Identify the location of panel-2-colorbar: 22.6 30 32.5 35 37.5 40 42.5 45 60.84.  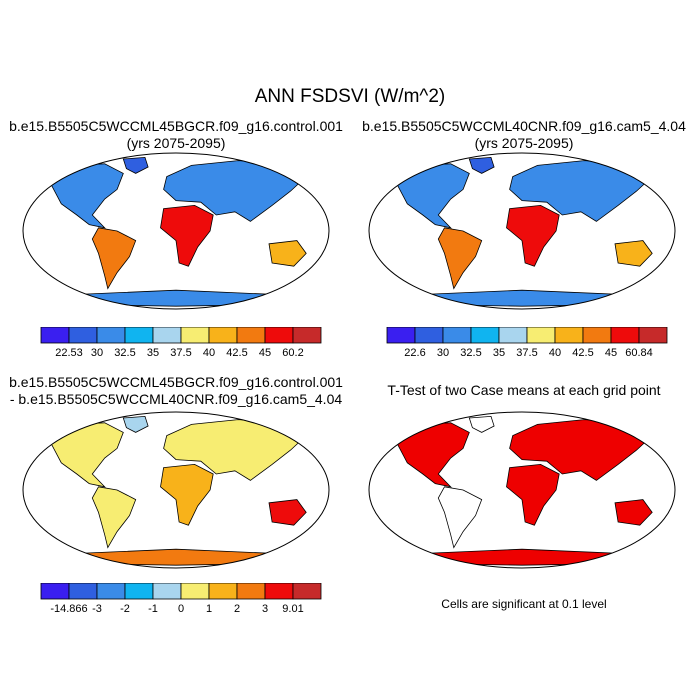
(527, 343).